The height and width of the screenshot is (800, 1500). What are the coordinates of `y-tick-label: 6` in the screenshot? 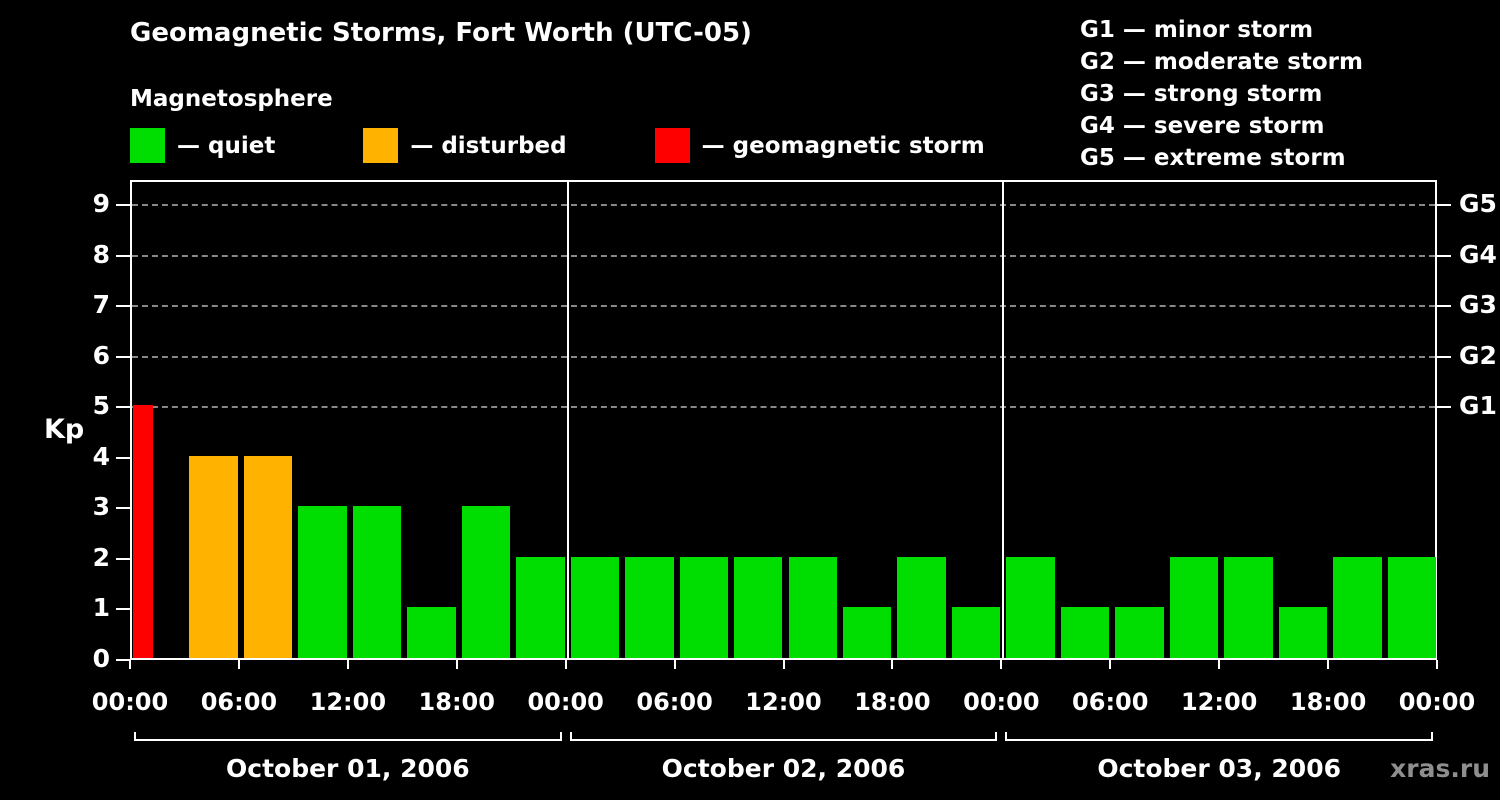 It's located at (101, 355).